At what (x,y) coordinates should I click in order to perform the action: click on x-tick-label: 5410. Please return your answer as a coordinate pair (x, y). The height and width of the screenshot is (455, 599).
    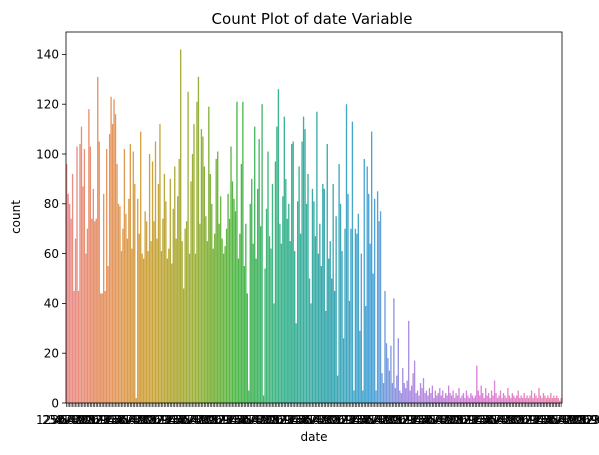
    Looking at the image, I should click on (382, 420).